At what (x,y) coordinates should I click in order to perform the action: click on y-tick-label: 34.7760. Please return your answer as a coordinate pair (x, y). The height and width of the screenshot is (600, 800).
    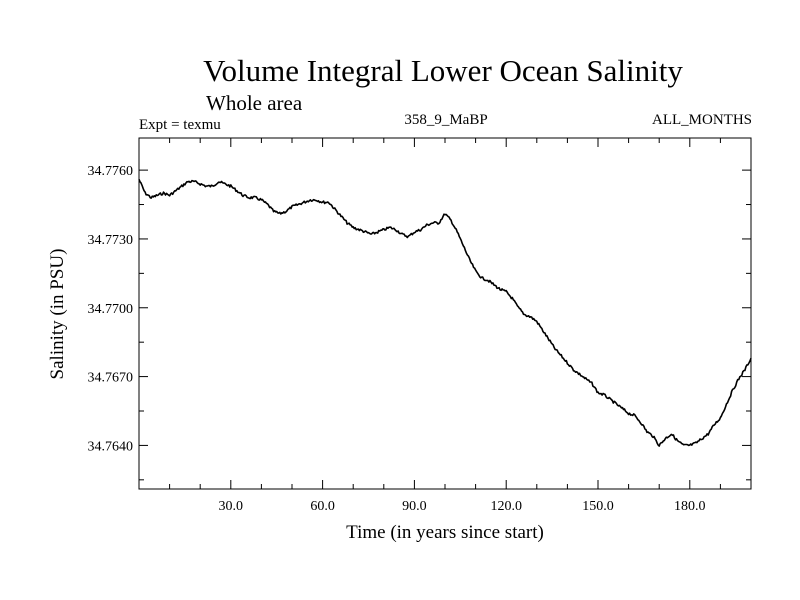
    Looking at the image, I should click on (111, 171).